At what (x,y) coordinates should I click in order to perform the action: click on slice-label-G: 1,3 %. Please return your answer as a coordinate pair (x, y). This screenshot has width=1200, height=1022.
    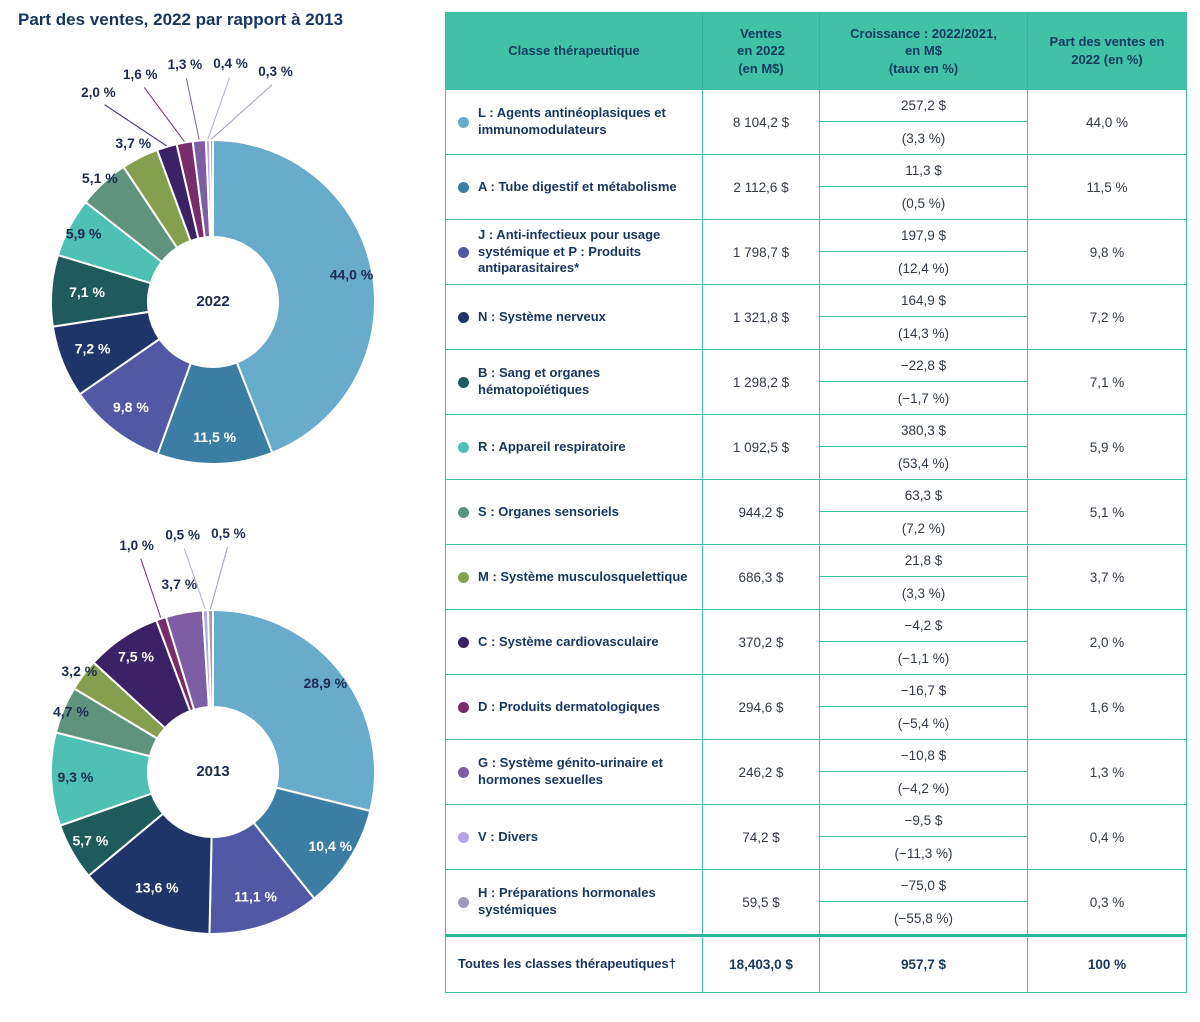
    Looking at the image, I should click on (185, 64).